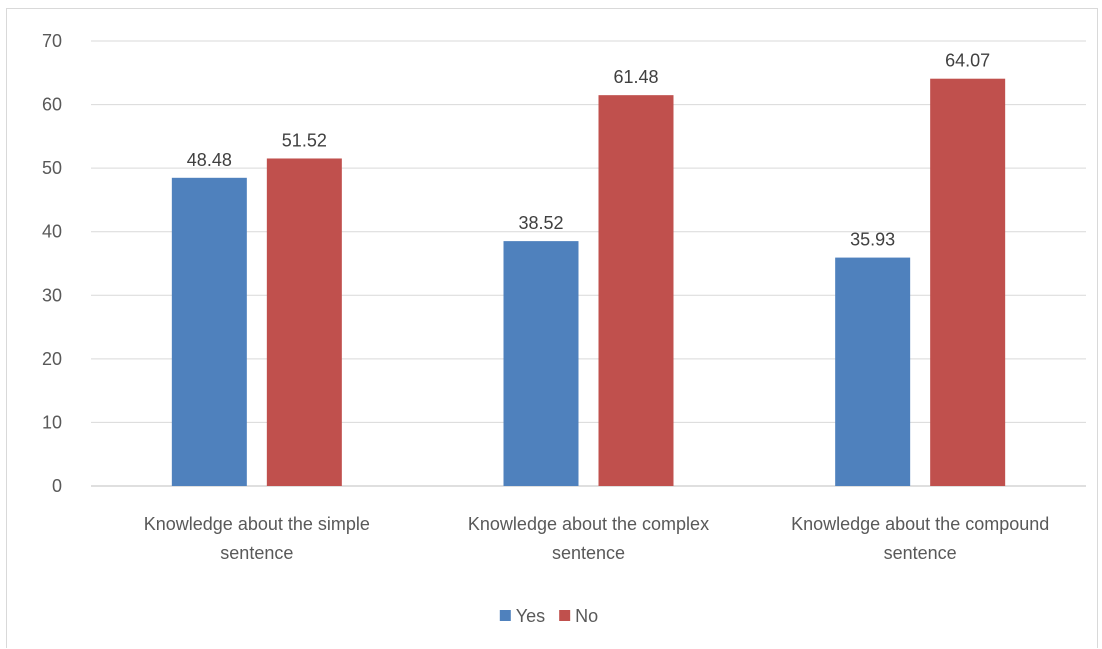 The width and height of the screenshot is (1102, 649). I want to click on y-tick-label: 30, so click(52, 295).